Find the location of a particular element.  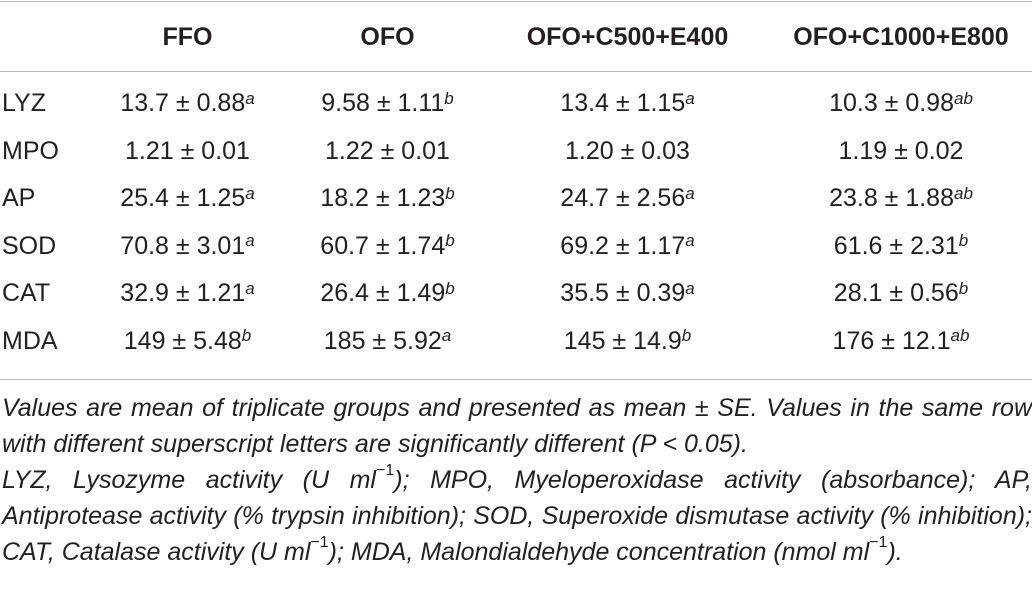

cell-value: 1.22 ± 0.01 is located at coordinates (387, 150).